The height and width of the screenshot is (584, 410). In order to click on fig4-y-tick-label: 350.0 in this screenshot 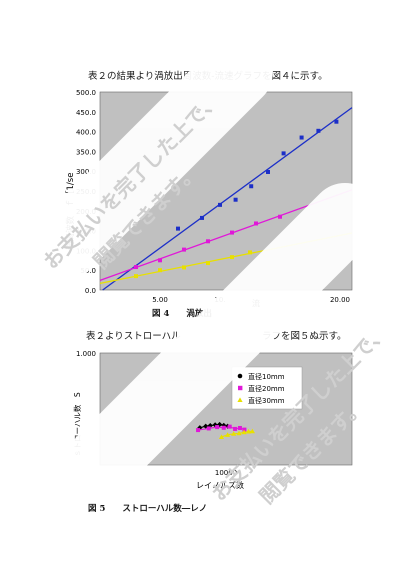, I will do `click(86, 152)`.